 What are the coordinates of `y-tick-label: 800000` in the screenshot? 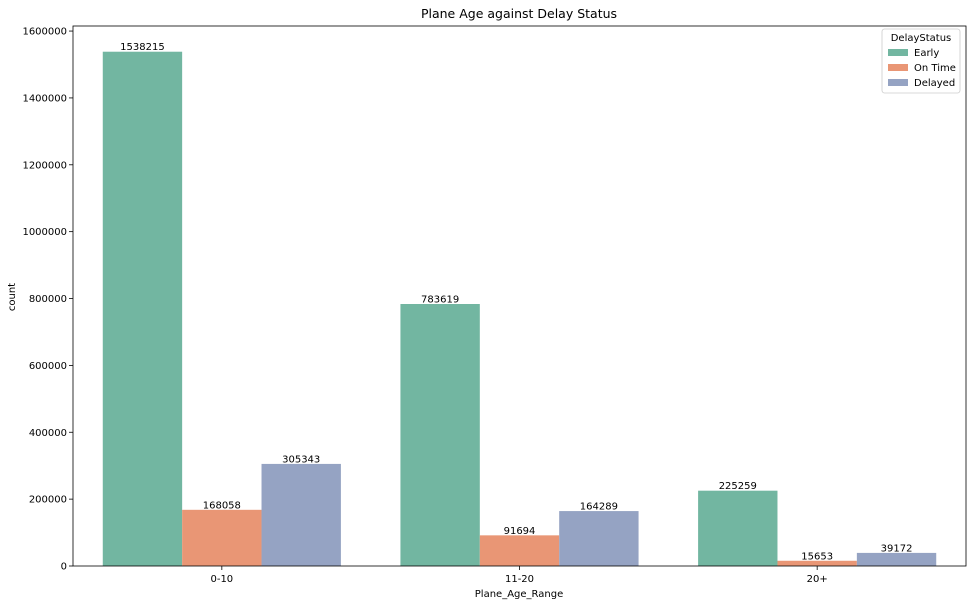 It's located at (48, 299).